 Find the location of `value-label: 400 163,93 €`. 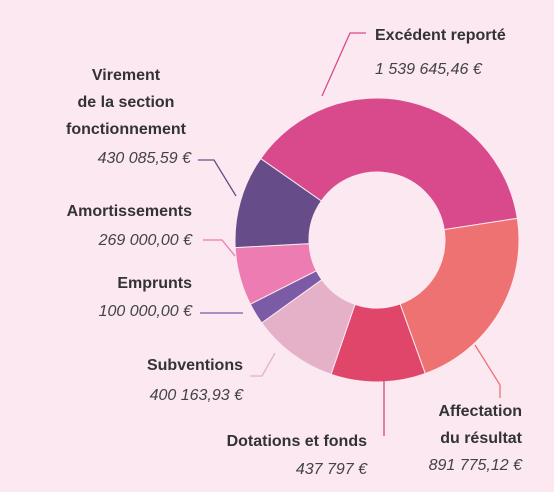

value-label: 400 163,93 € is located at coordinates (196, 395).